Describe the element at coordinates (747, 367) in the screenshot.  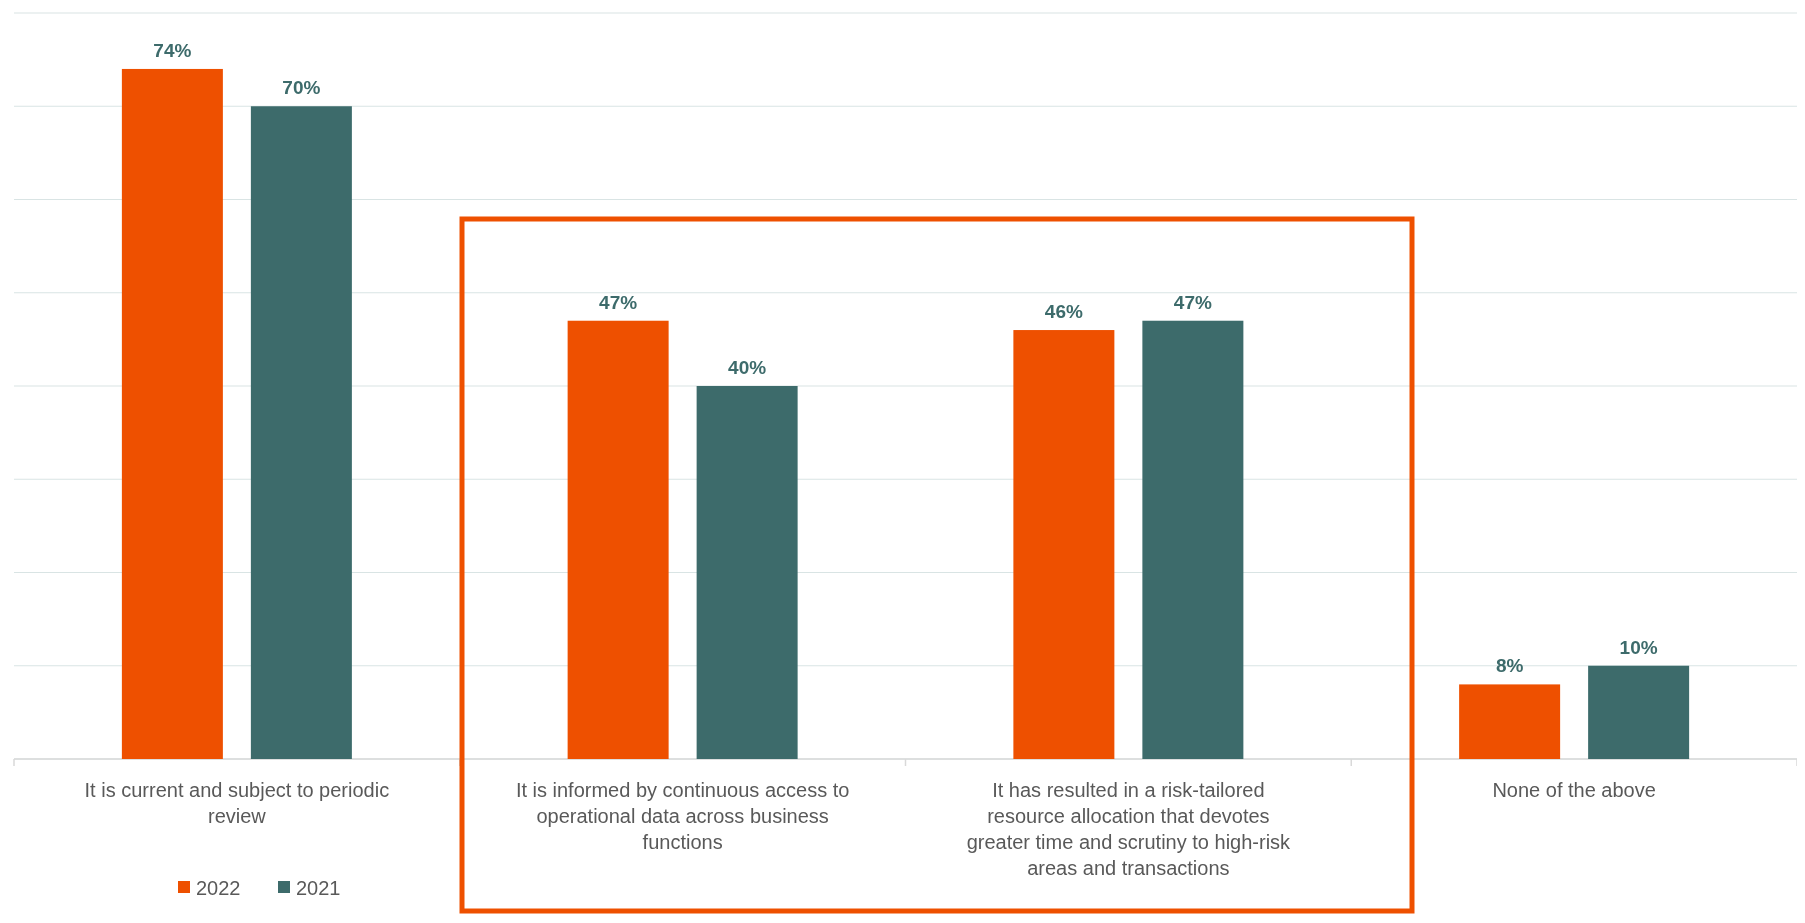
I see `data-label: 40%` at that location.